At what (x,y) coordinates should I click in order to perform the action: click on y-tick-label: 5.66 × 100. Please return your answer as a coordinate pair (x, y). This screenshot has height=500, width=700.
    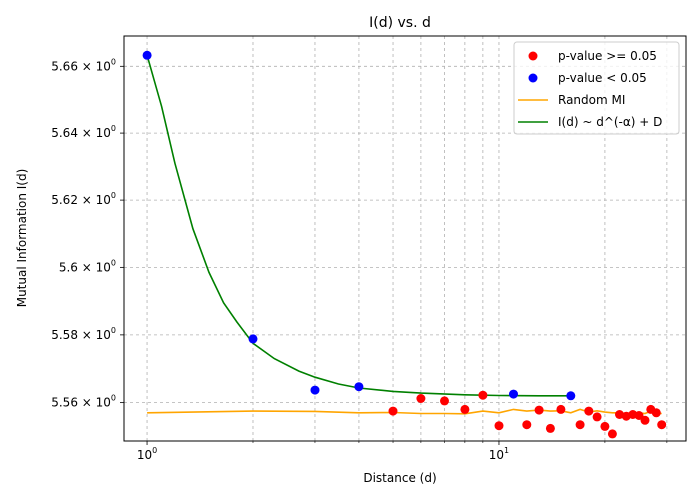
    Looking at the image, I should click on (83, 65).